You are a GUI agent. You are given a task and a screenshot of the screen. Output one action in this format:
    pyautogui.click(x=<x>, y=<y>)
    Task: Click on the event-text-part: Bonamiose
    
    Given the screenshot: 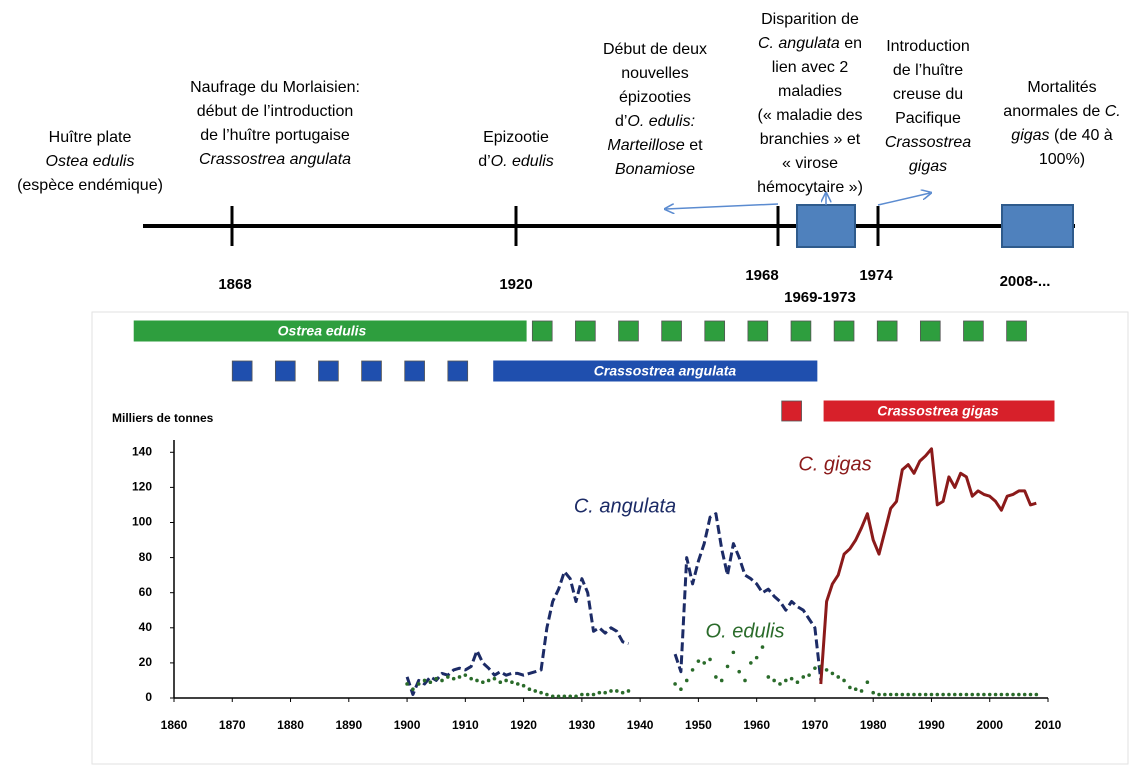 What is the action you would take?
    pyautogui.click(x=655, y=169)
    